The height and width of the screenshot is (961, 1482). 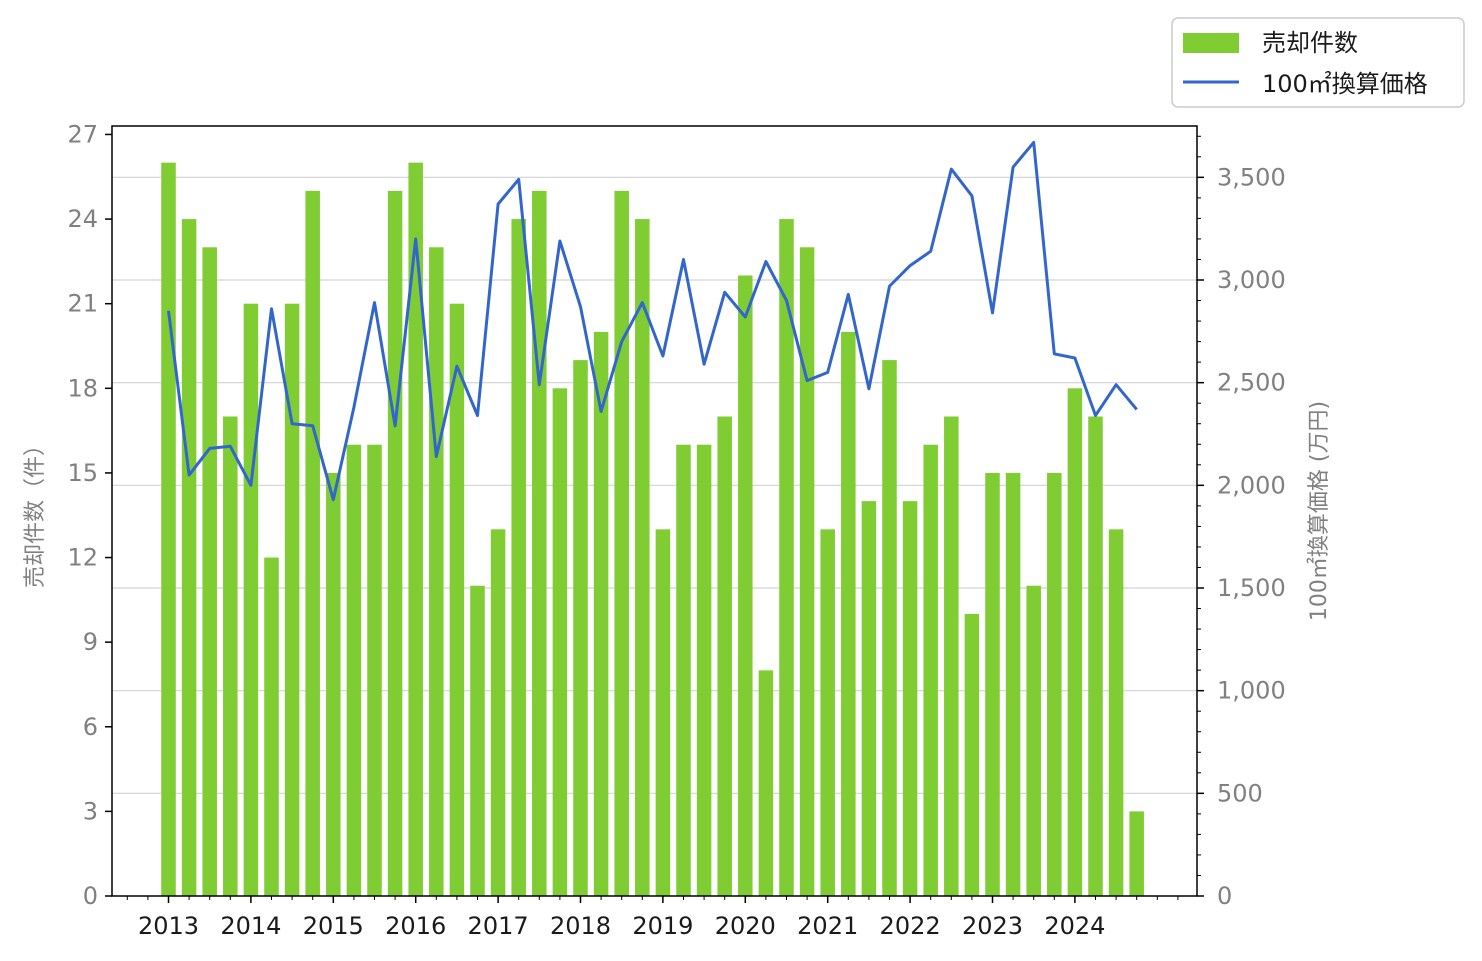 What do you see at coordinates (1319, 511) in the screenshot?
I see `right-axis-title: 100㎡換算価格 (万円)` at bounding box center [1319, 511].